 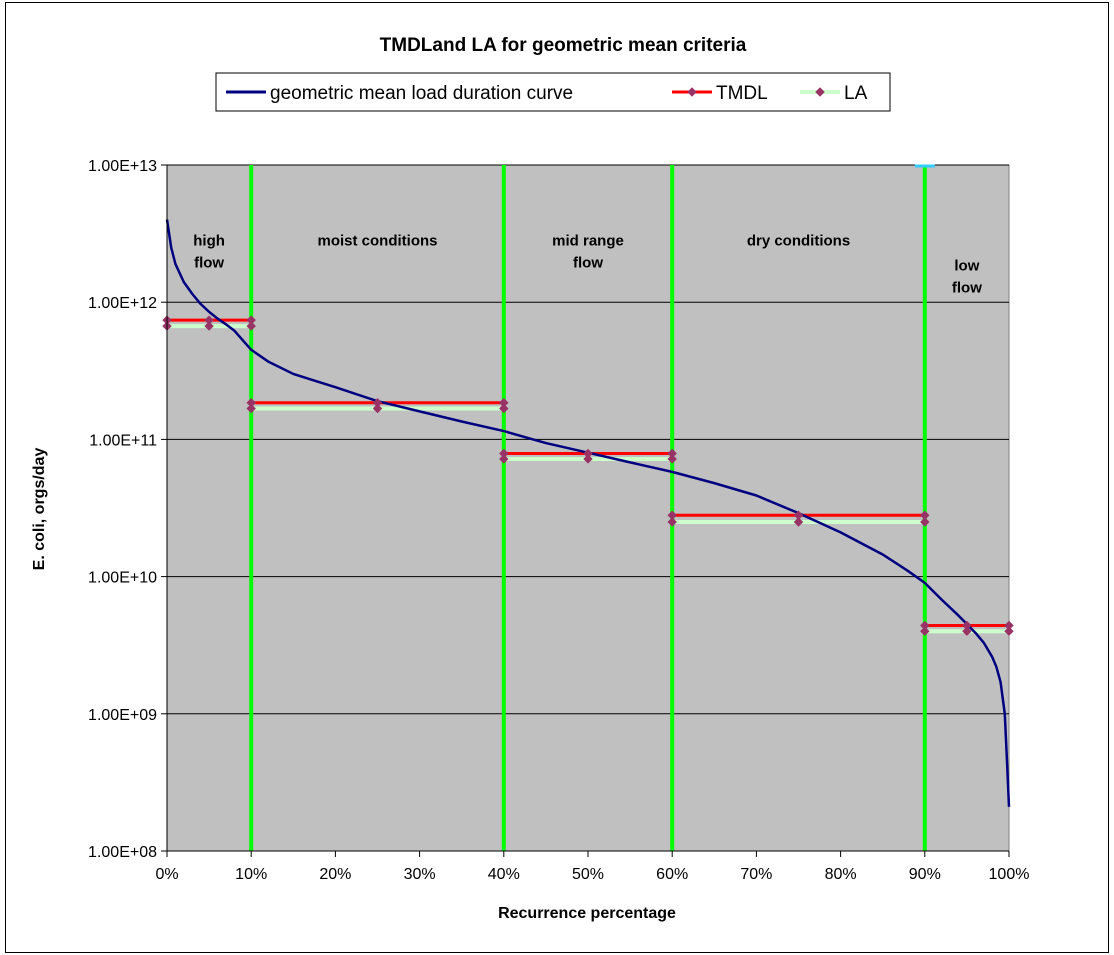 I want to click on x-tick-label: 0%, so click(x=166, y=874).